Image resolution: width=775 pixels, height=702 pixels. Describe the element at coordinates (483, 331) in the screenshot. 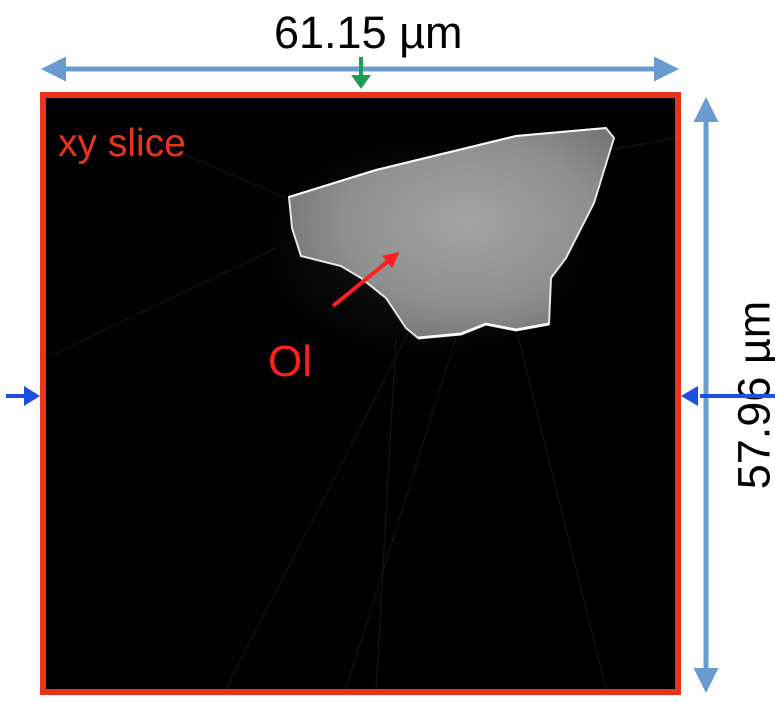

I see `grain-bottom-edge` at that location.